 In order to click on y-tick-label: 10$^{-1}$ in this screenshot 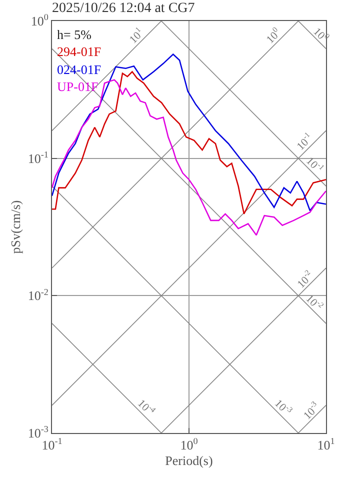, I will do `click(38, 157)`.